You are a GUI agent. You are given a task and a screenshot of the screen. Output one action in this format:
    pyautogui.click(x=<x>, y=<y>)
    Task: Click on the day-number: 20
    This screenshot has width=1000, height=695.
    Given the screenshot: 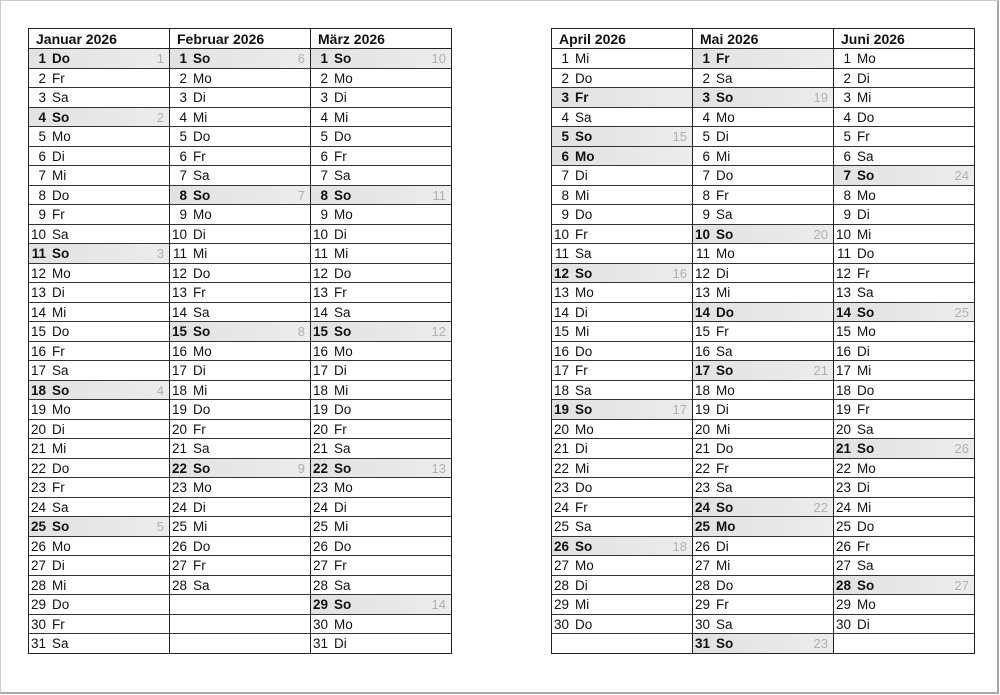 What is the action you would take?
    pyautogui.click(x=179, y=429)
    